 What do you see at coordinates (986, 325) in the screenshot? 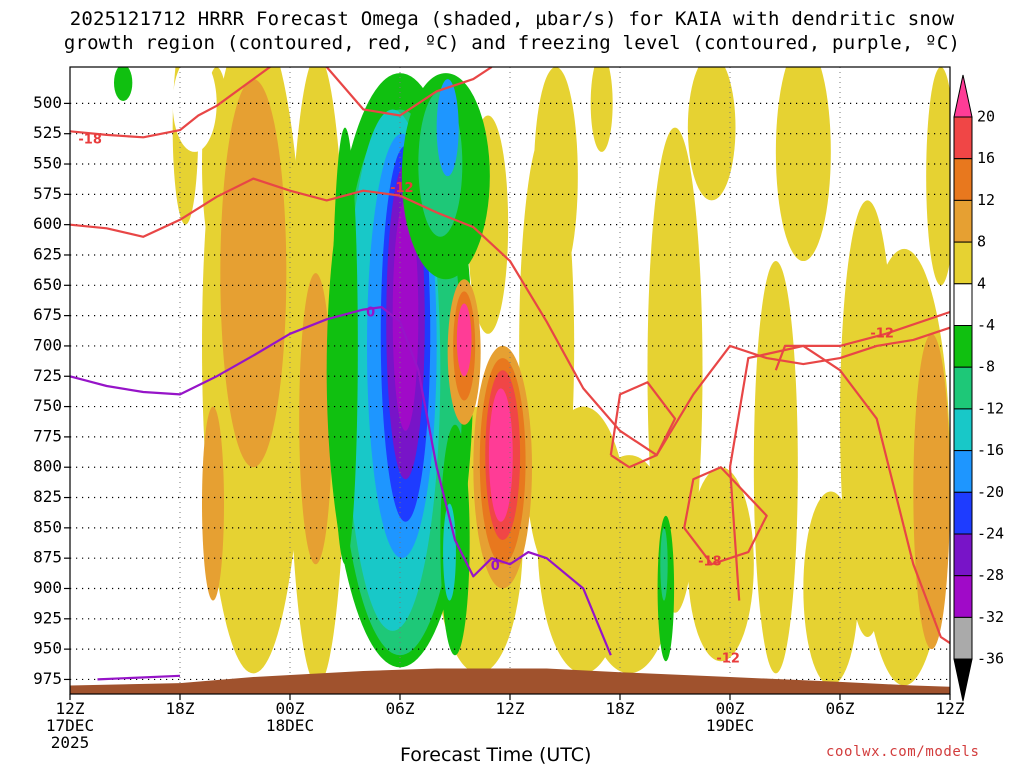
I see `colorbar-label: -4` at bounding box center [986, 325].